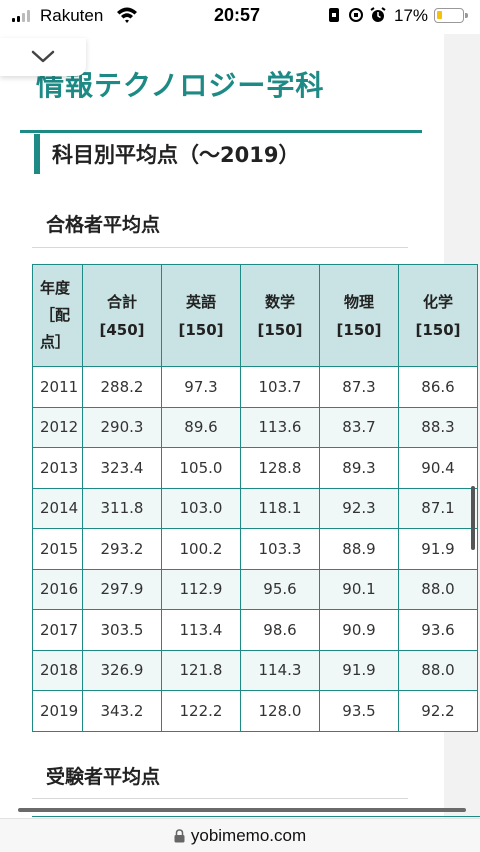 The height and width of the screenshot is (852, 480). I want to click on cell-year: 2011, so click(57, 387).